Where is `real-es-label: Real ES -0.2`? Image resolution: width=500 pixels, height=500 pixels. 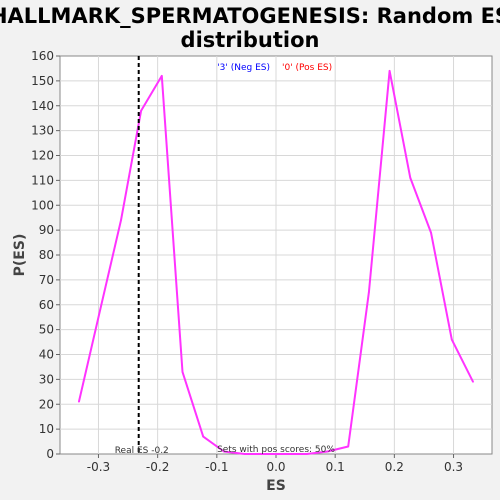 real-es-label: Real ES -0.2 is located at coordinates (142, 451).